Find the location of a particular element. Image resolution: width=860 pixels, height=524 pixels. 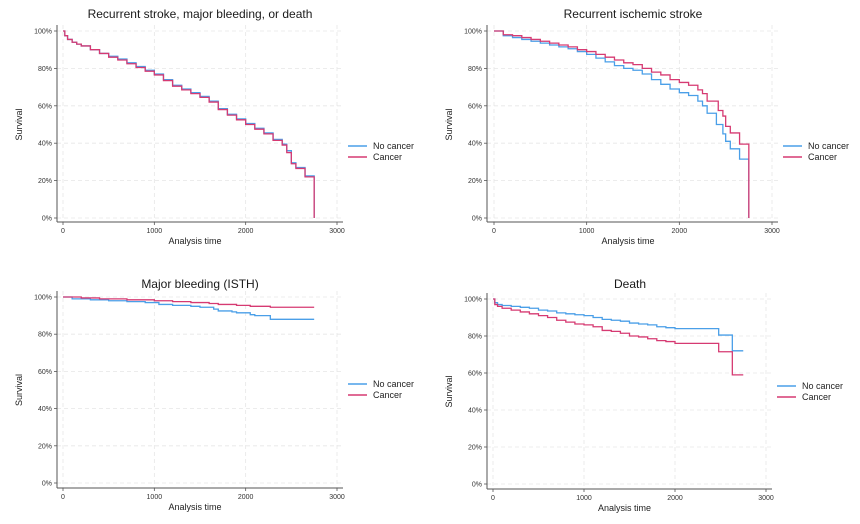

chart-title: Death is located at coordinates (630, 284).